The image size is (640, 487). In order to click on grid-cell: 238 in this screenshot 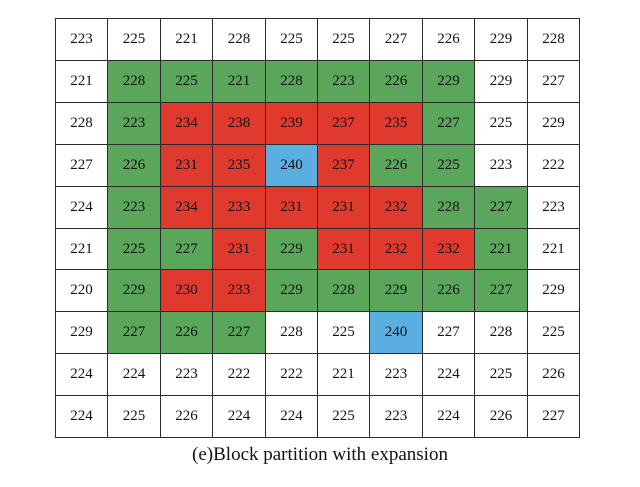, I will do `click(239, 123)`.